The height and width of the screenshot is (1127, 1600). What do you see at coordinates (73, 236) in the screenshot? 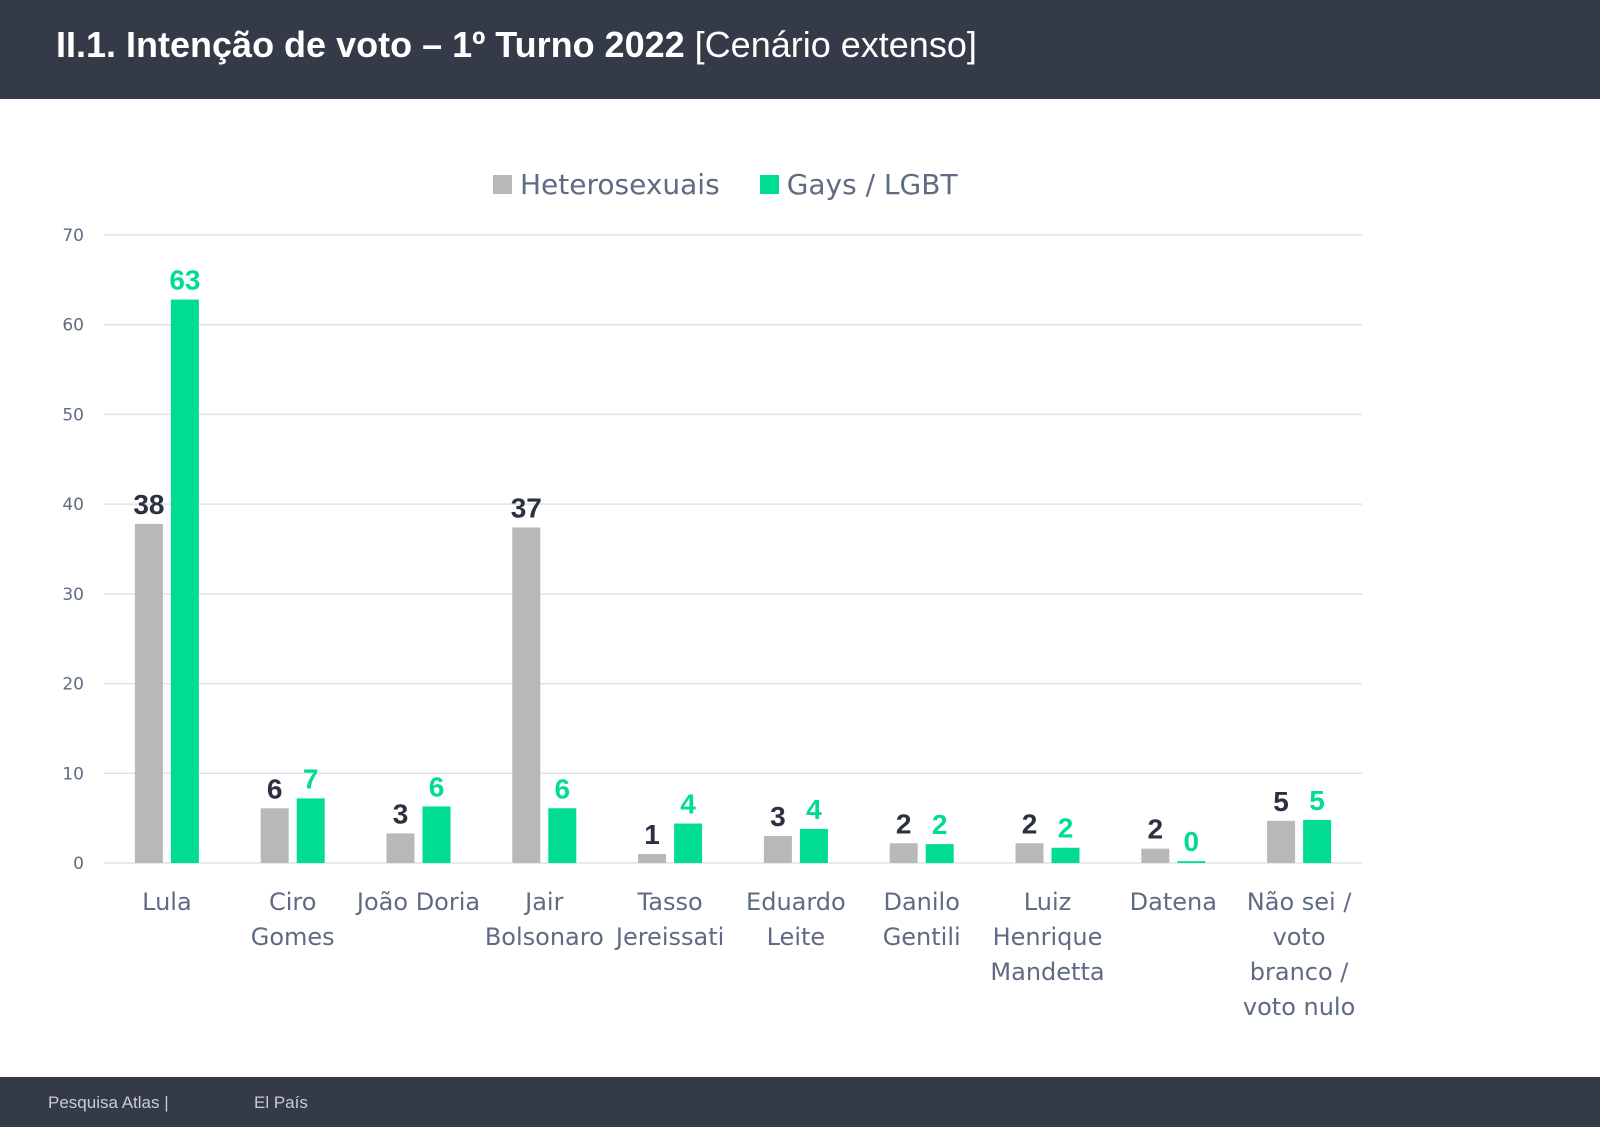
I see `y-tick-label: 70` at bounding box center [73, 236].